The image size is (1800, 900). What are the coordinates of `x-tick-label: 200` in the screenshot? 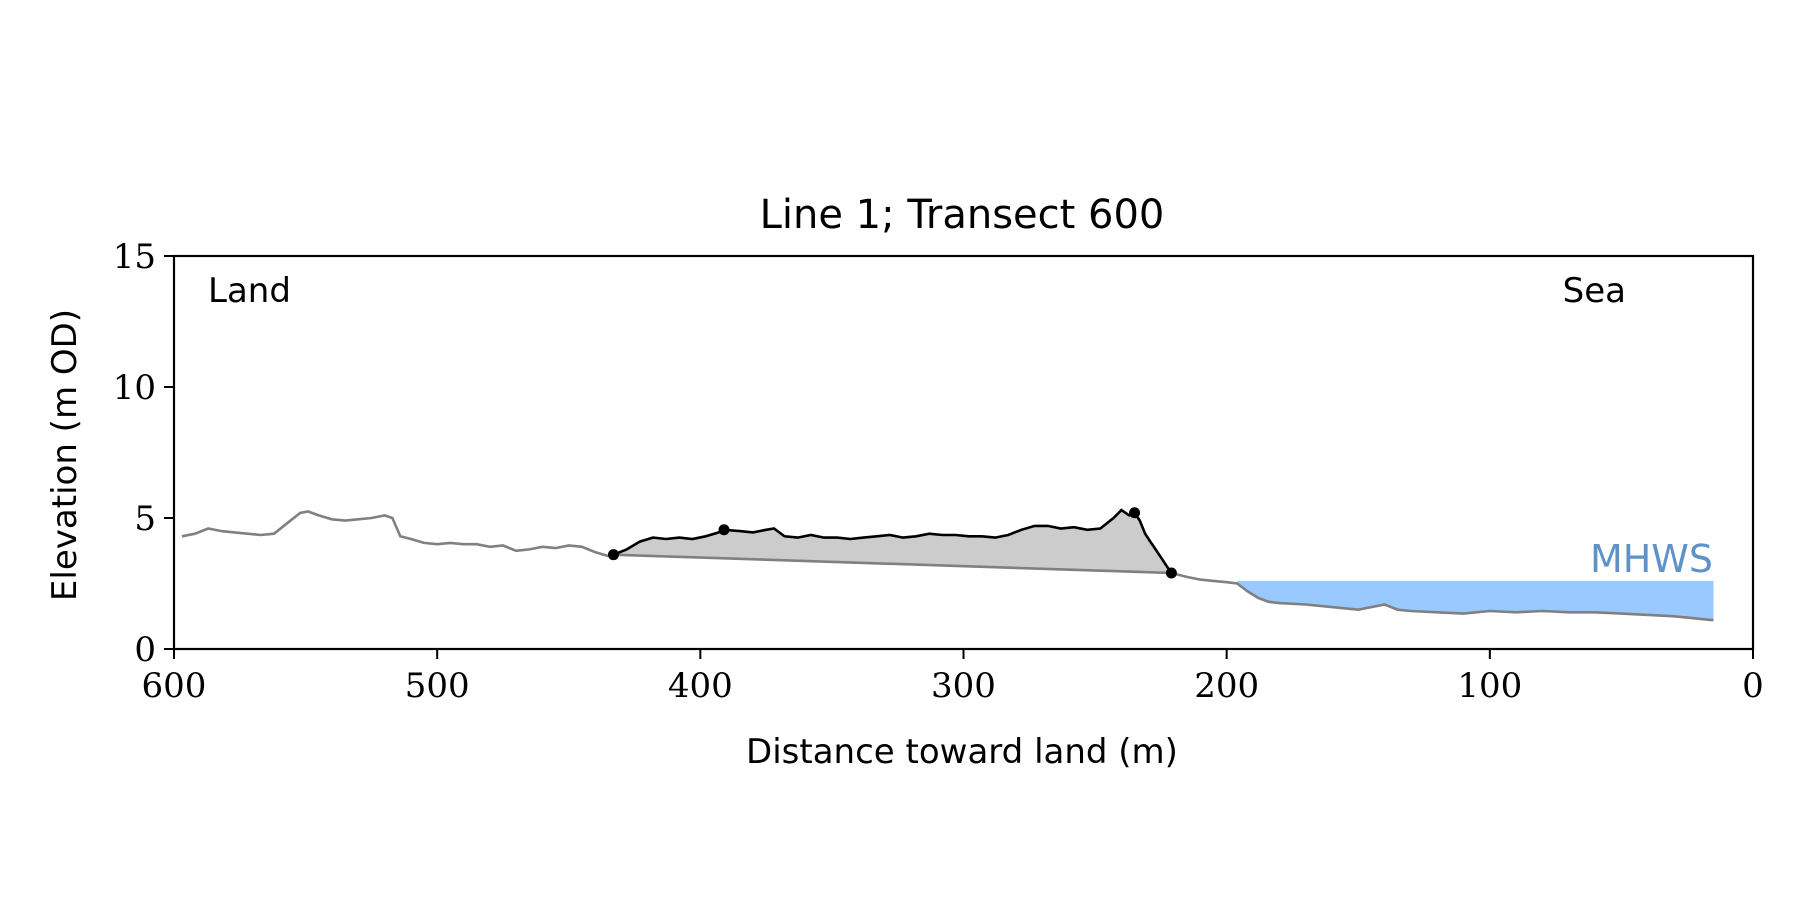 It's located at (1226, 686).